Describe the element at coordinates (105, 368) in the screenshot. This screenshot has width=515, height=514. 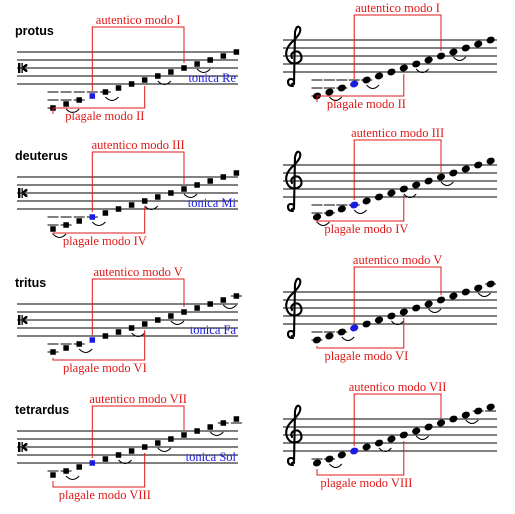
I see `left-plagal-label: plagale modo VI` at that location.